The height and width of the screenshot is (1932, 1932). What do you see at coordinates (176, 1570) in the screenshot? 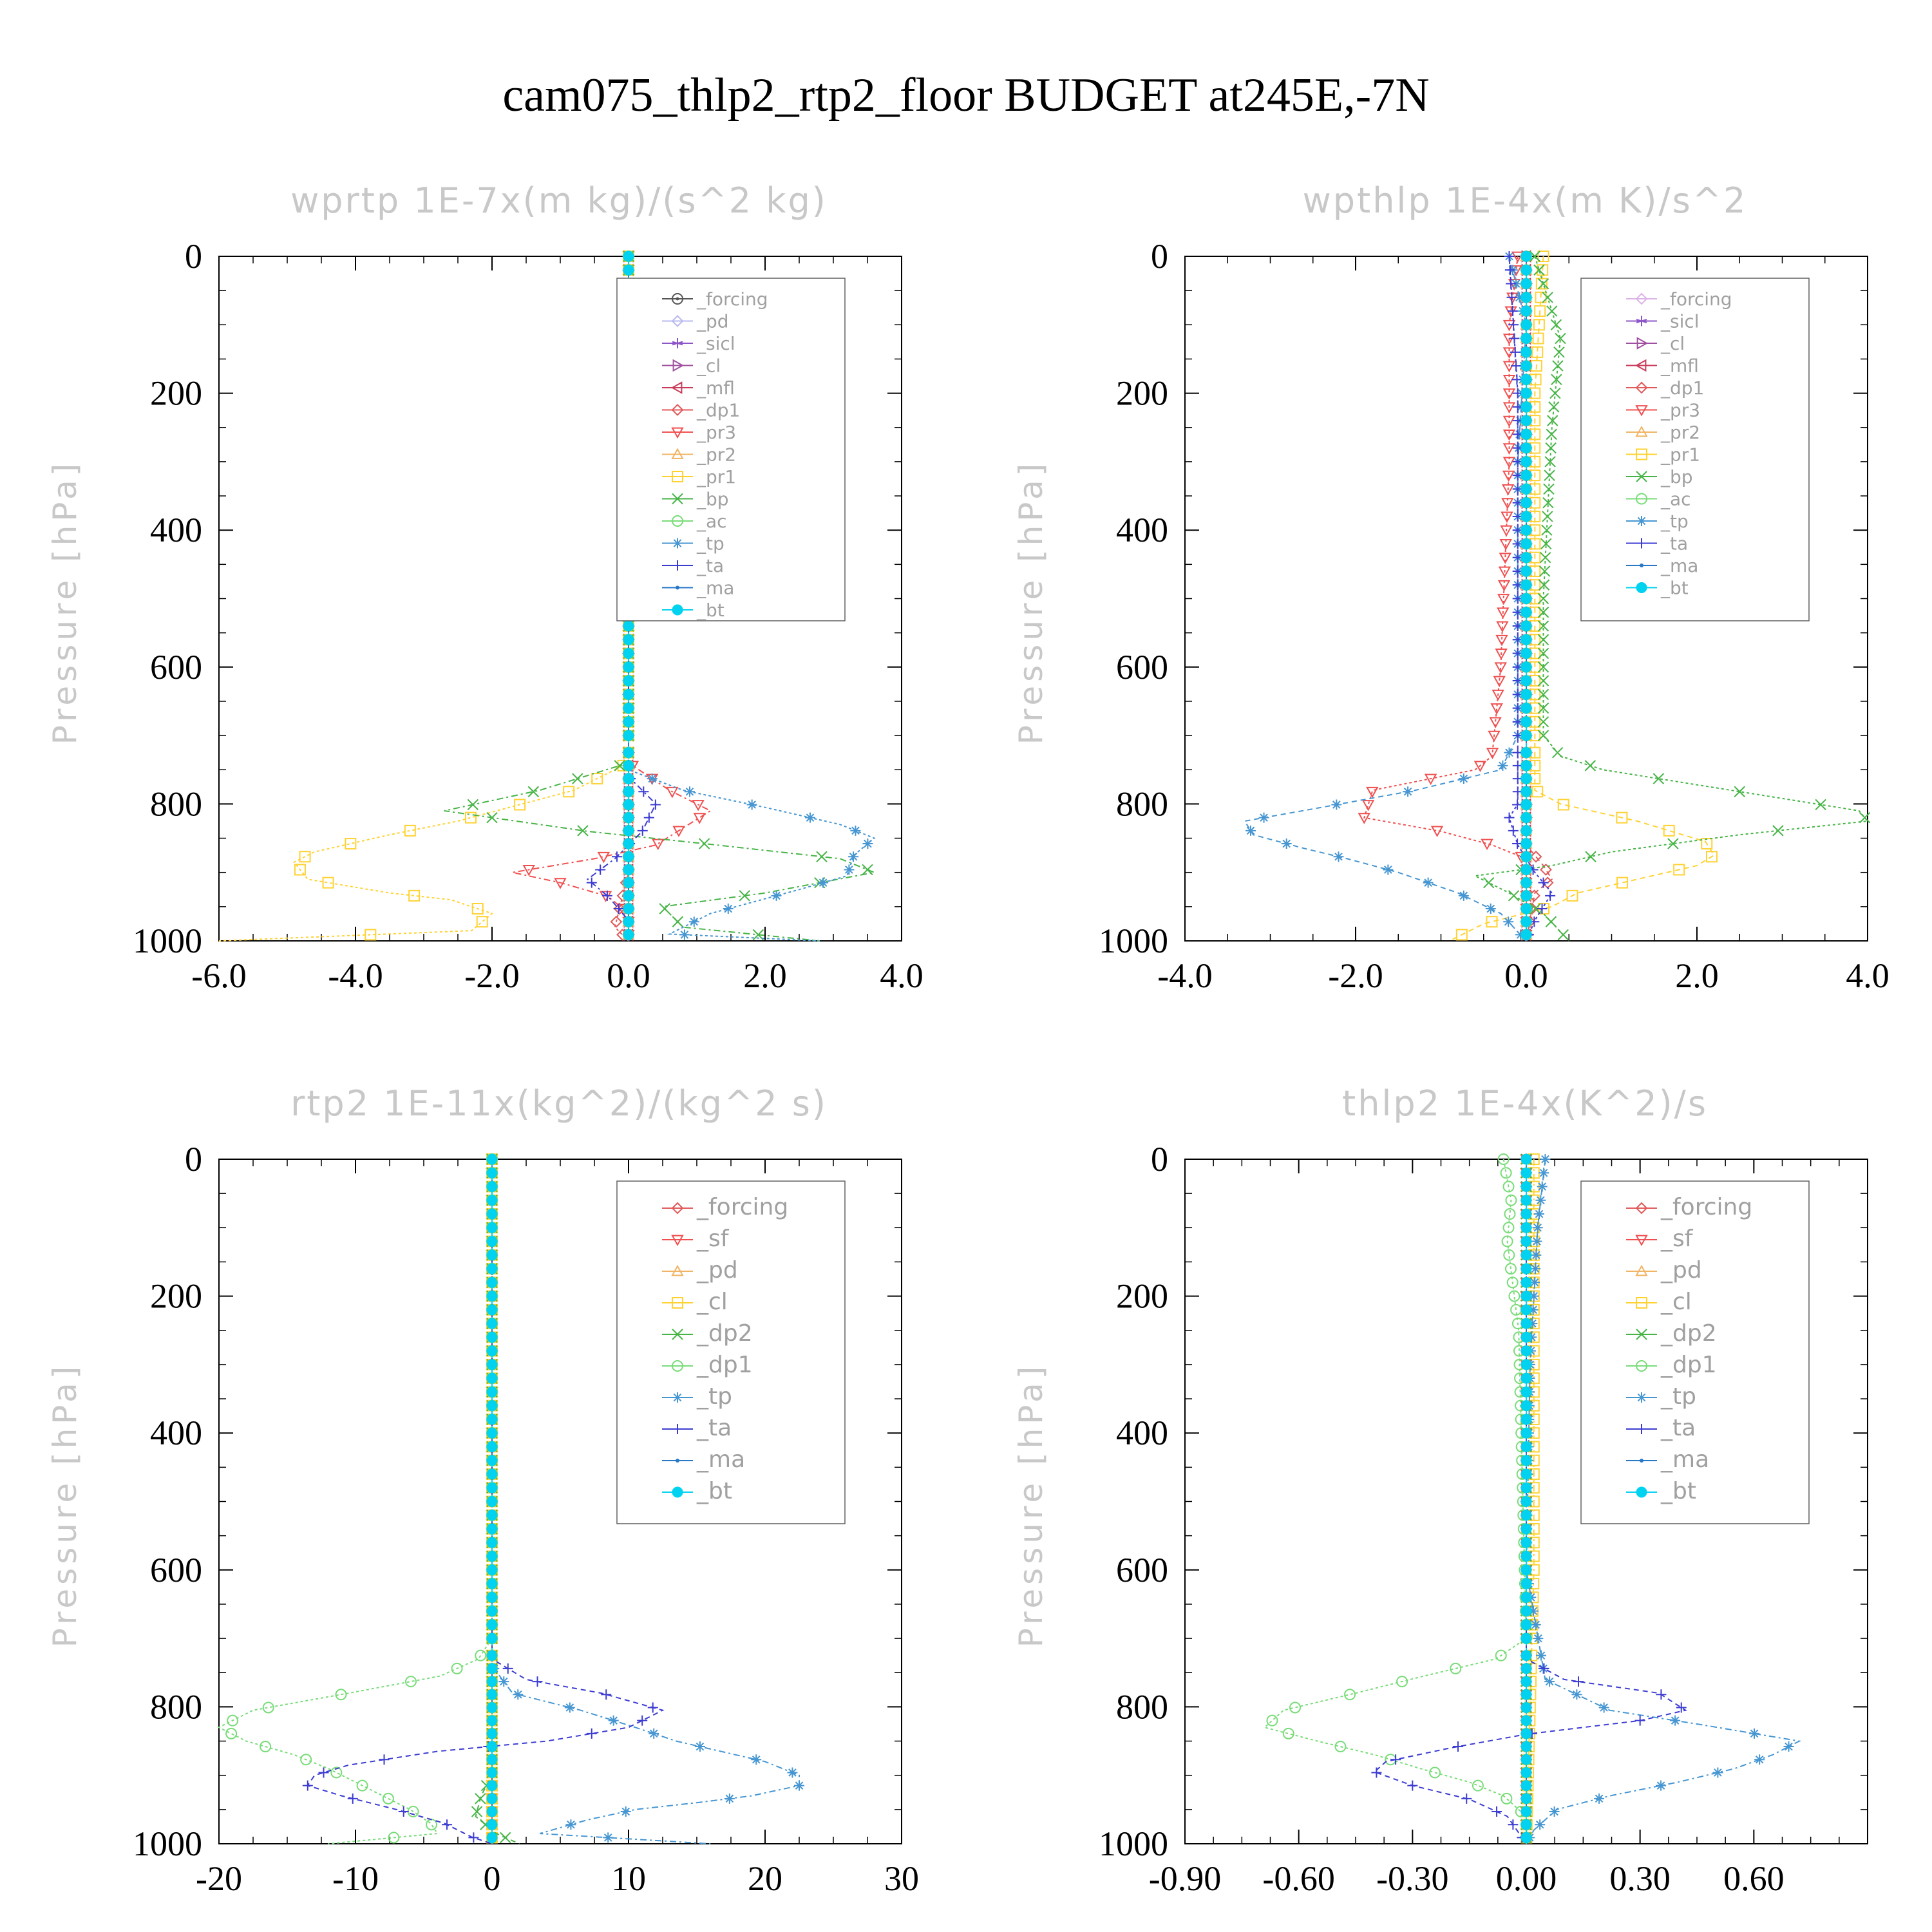
I see `y-tick-label: 600` at bounding box center [176, 1570].